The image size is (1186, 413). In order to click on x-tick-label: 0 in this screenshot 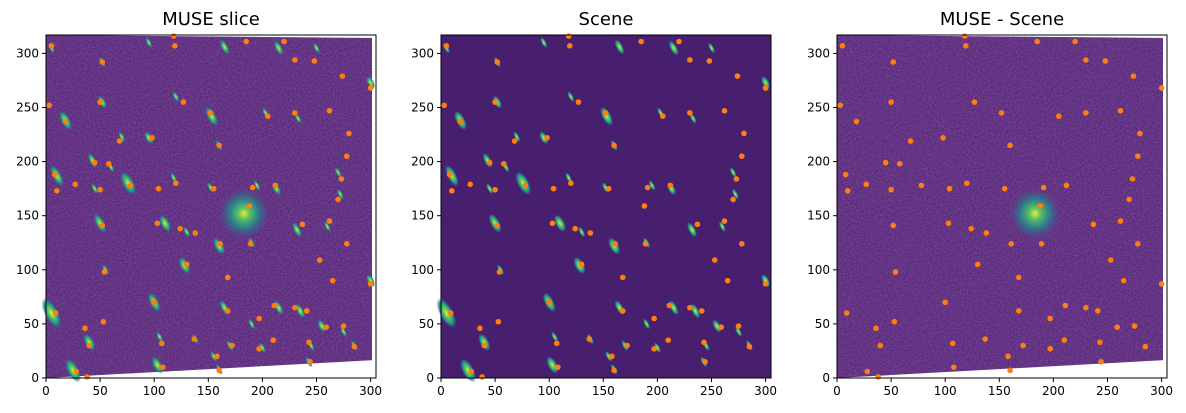, I will do `click(837, 391)`.